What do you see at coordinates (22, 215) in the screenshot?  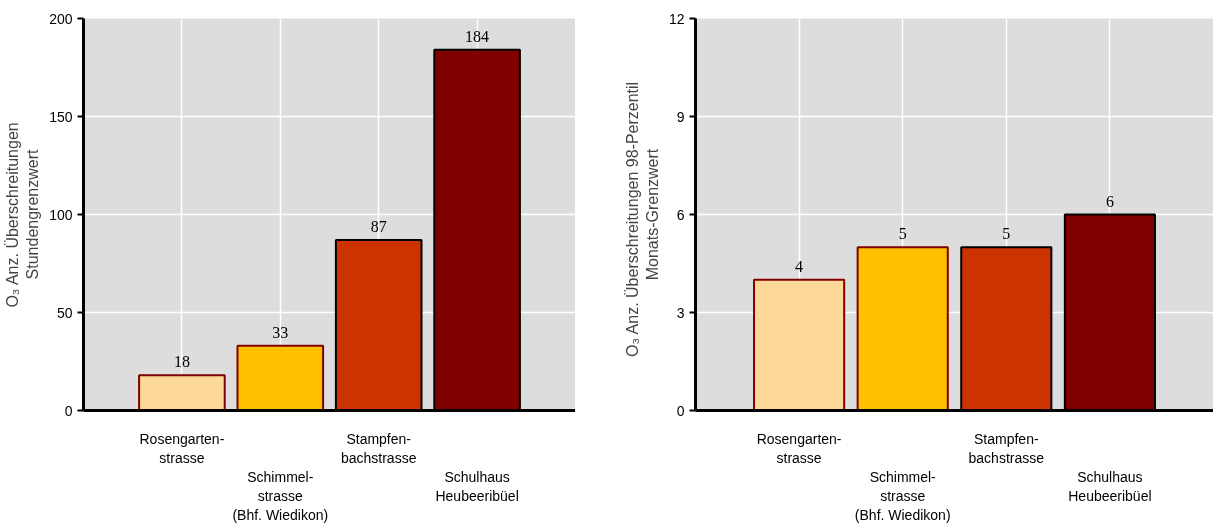 I see `y-axis-title: O₃ Anz. Überschreitungen Stundengrenzwert` at bounding box center [22, 215].